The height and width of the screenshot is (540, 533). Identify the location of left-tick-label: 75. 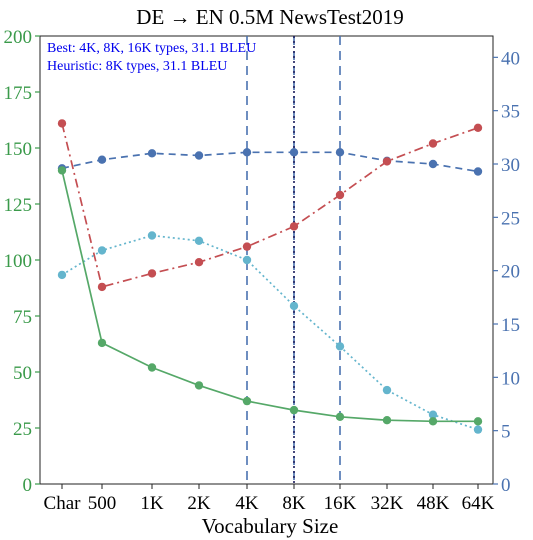
(22, 317).